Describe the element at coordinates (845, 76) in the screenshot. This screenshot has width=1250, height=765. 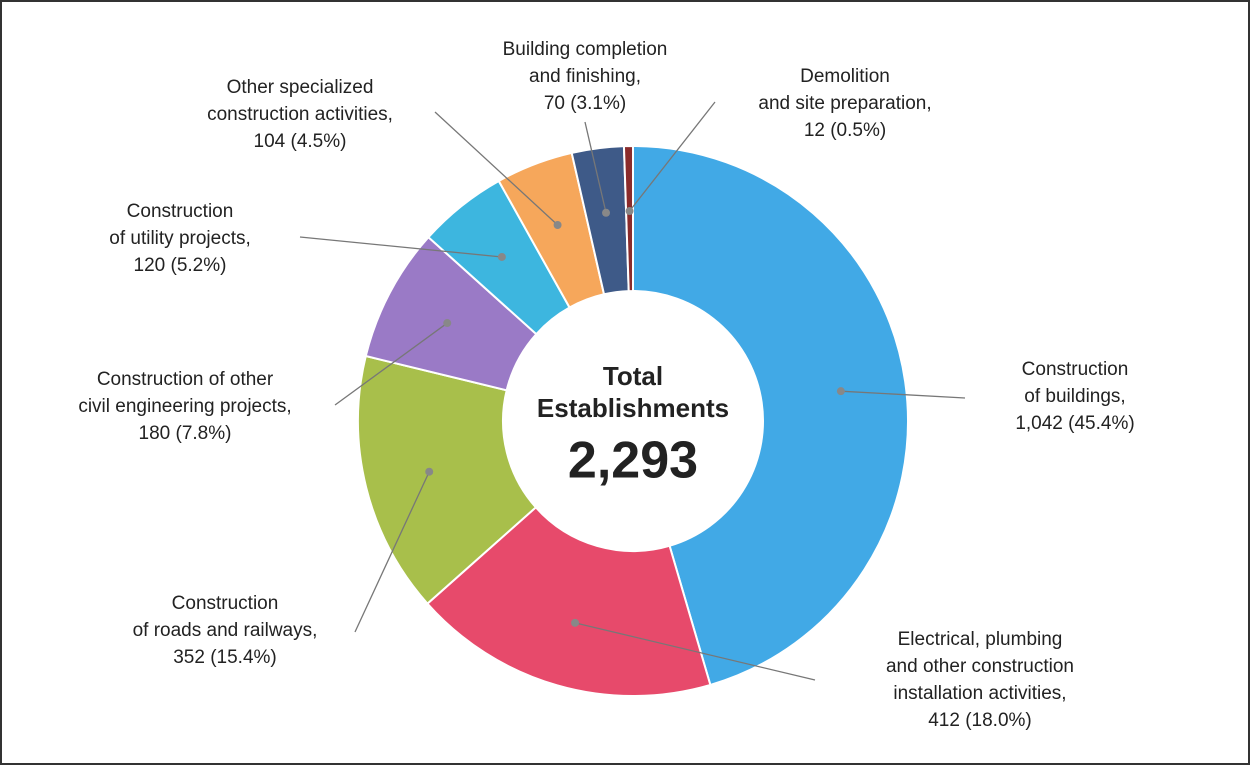
I see `slice-label: Demolition` at that location.